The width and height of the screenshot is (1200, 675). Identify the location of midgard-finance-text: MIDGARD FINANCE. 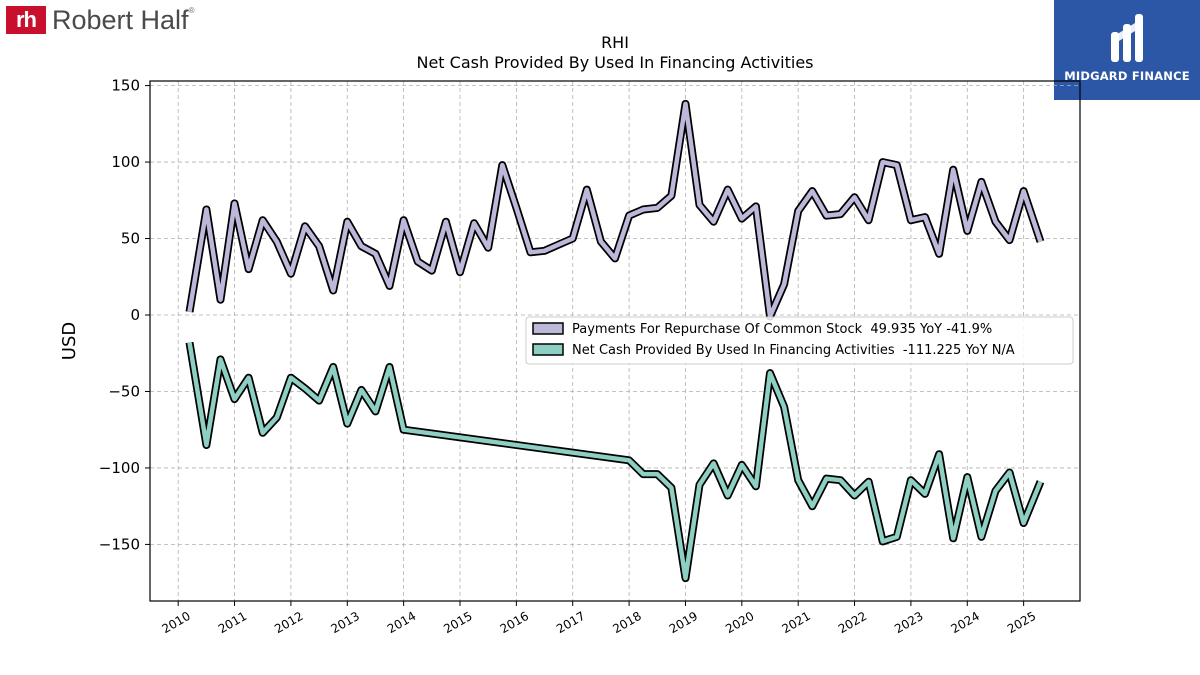
(1127, 76).